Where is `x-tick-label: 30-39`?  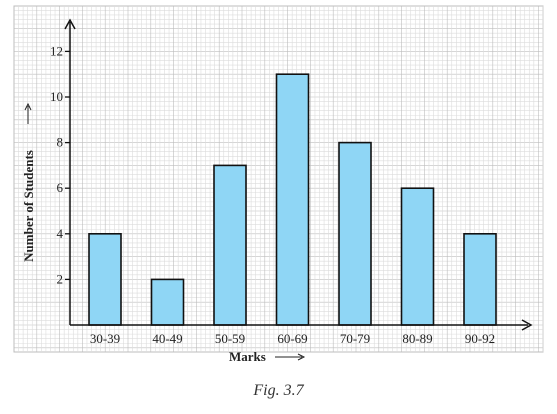
x-tick-label: 30-39 is located at coordinates (105, 338).